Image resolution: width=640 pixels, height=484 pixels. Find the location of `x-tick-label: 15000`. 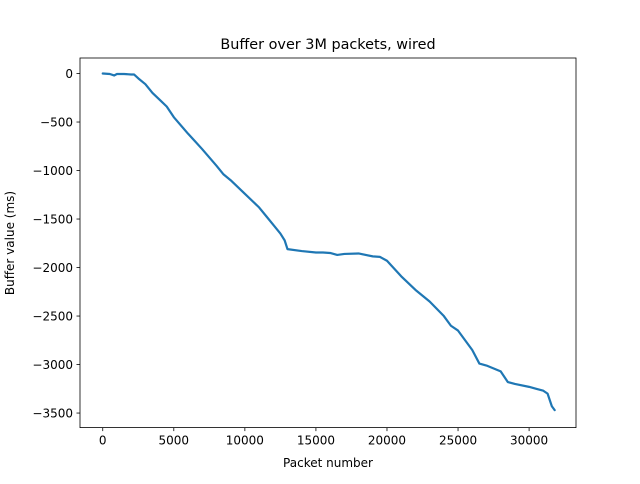

x-tick-label: 15000 is located at coordinates (316, 441).